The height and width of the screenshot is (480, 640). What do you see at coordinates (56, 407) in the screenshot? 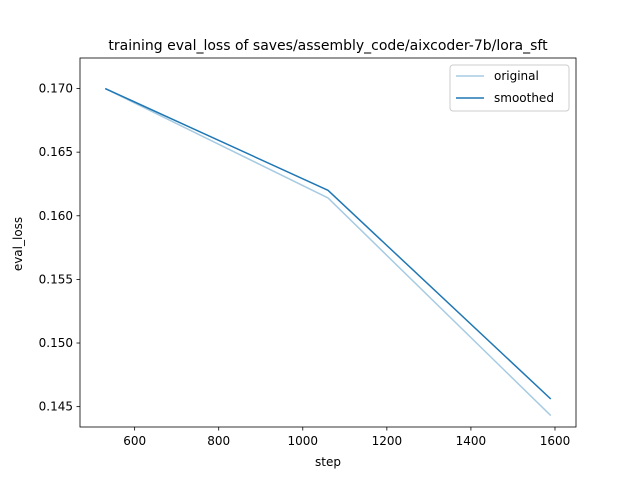
I see `y-tick-label: 0.145` at bounding box center [56, 407].